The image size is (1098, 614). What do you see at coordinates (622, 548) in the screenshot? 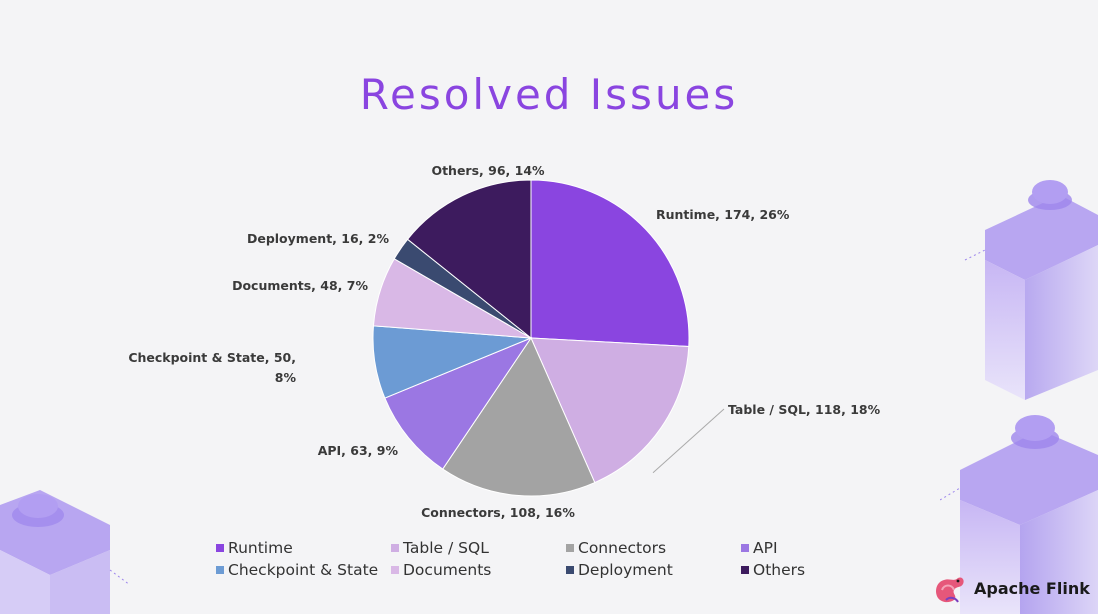
I see `legend-label: Connectors` at bounding box center [622, 548].